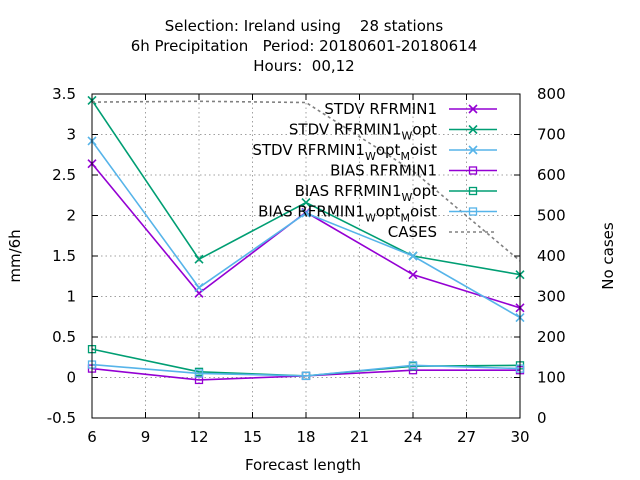 Image resolution: width=640 pixels, height=480 pixels. Describe the element at coordinates (71, 135) in the screenshot. I see `y-tick-label: 3` at that location.